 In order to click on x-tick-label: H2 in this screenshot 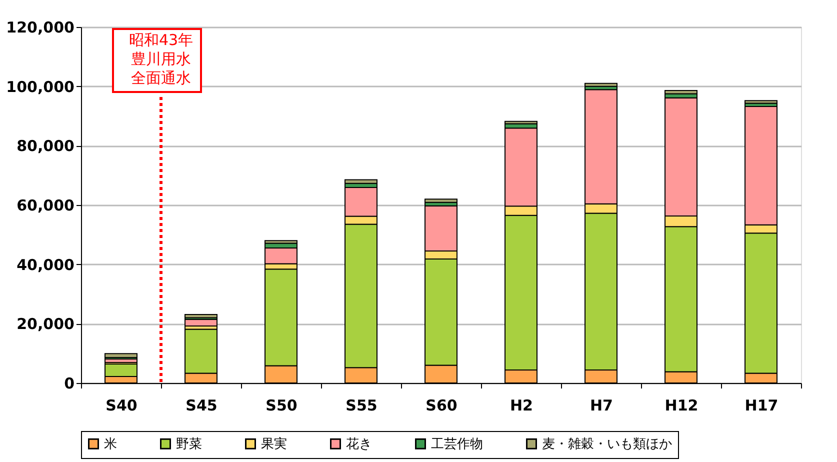, I will do `click(521, 405)`.